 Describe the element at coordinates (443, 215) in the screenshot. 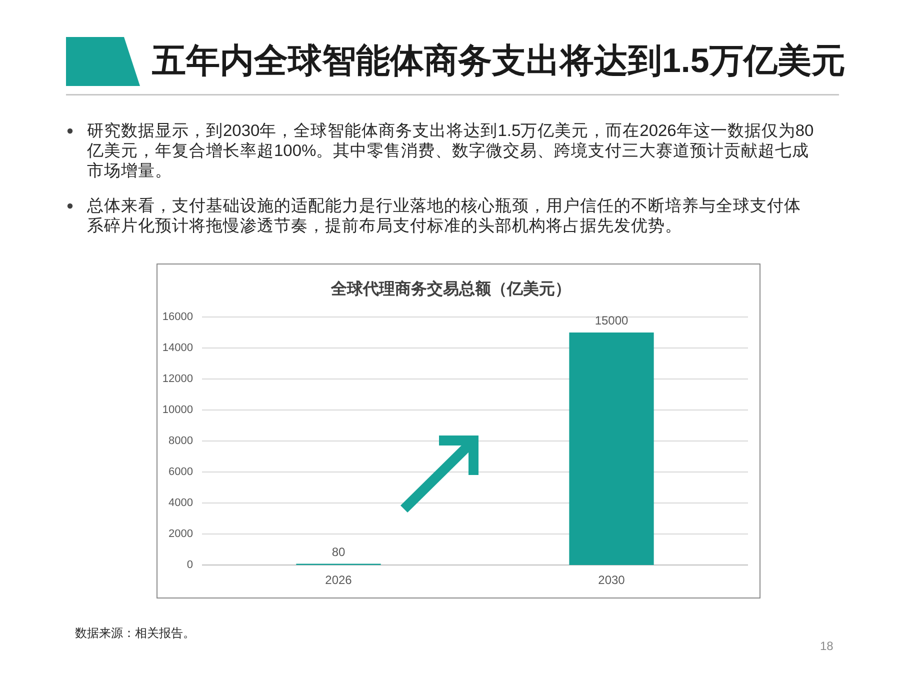

I see `text: 总体来看，支付基础设施的适配能力是行业落地的核心瓶颈，用户信任的不断培养与全球支付体系碎片化预计将拖慢渗透节奏，提前布局支付标准的头部机构将占据先发优势。` at that location.